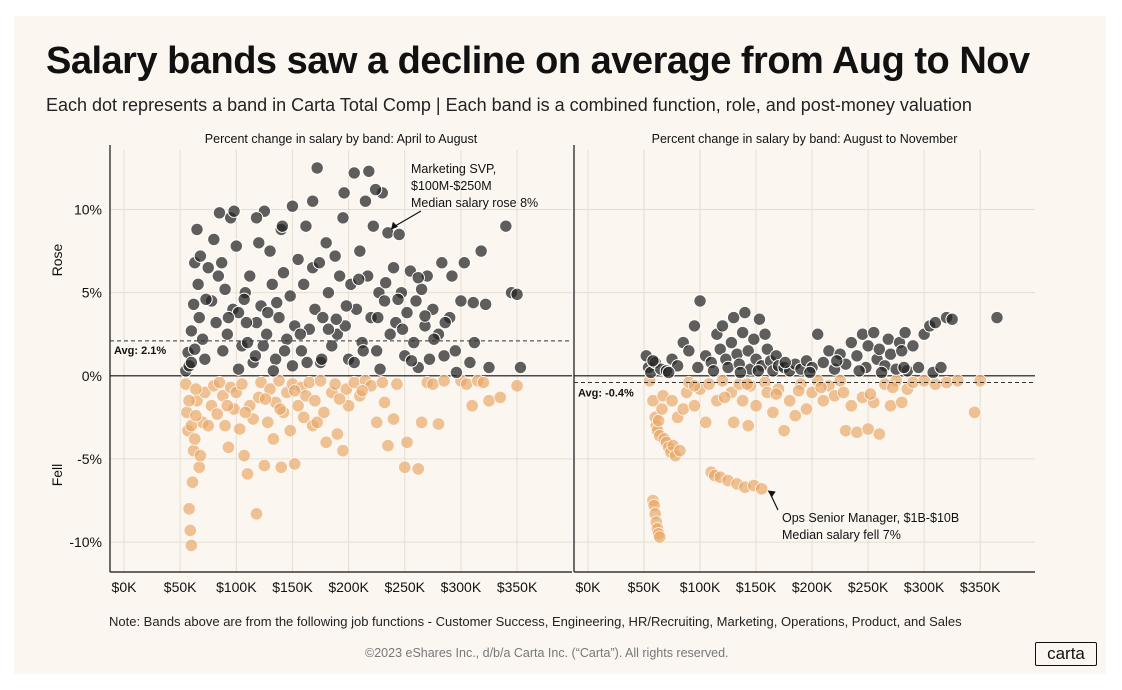  Describe the element at coordinates (461, 587) in the screenshot. I see `x-tick-label: $300K` at that location.